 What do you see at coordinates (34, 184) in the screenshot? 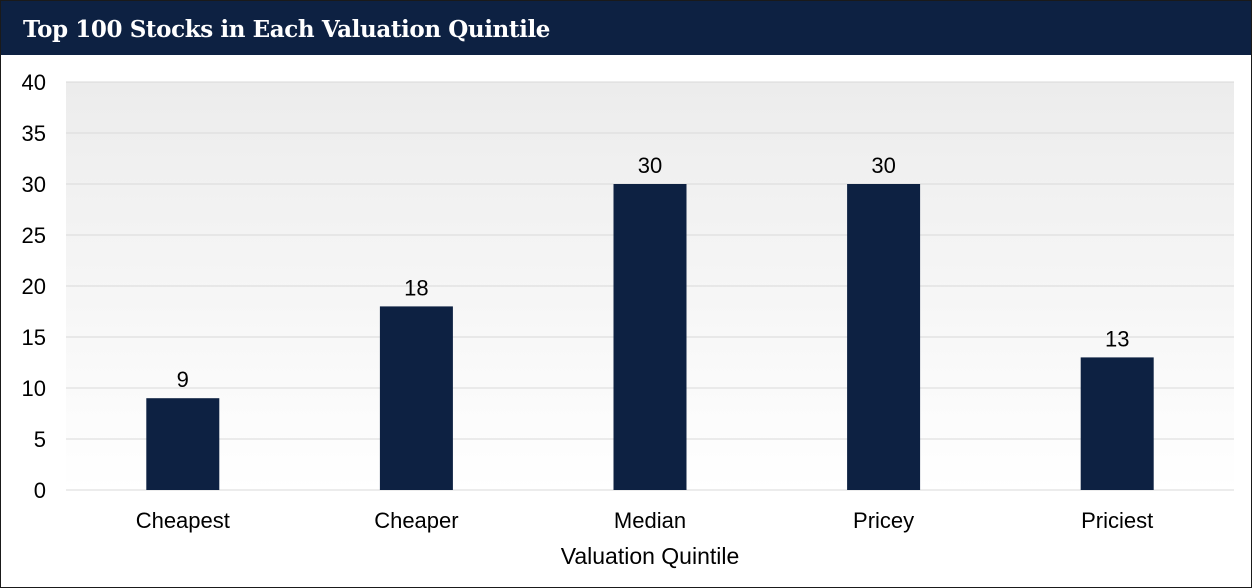
I see `y-tick-label: 30` at bounding box center [34, 184].